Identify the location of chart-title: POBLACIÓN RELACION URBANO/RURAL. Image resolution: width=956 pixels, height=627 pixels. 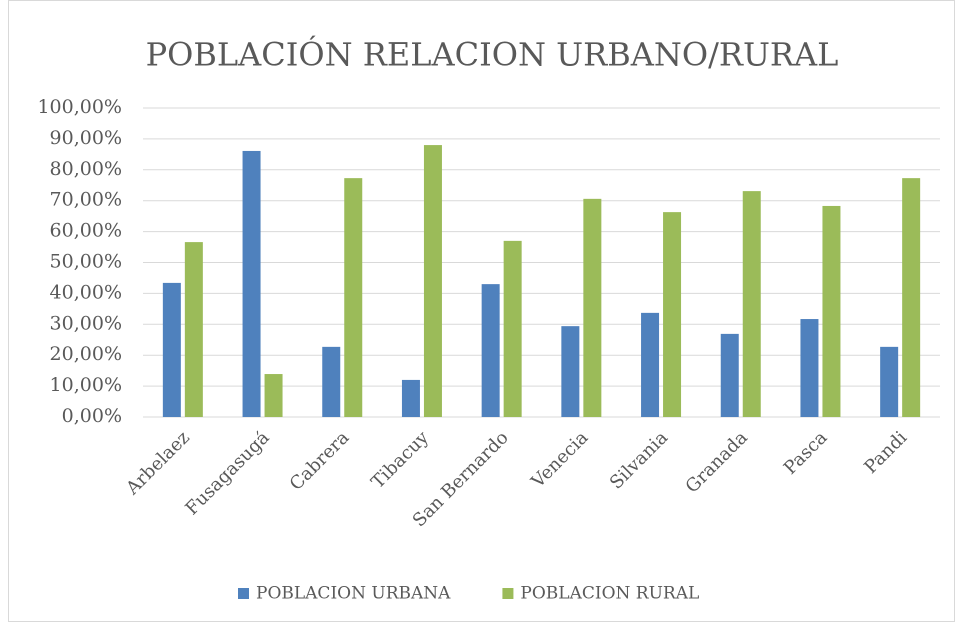
(492, 55).